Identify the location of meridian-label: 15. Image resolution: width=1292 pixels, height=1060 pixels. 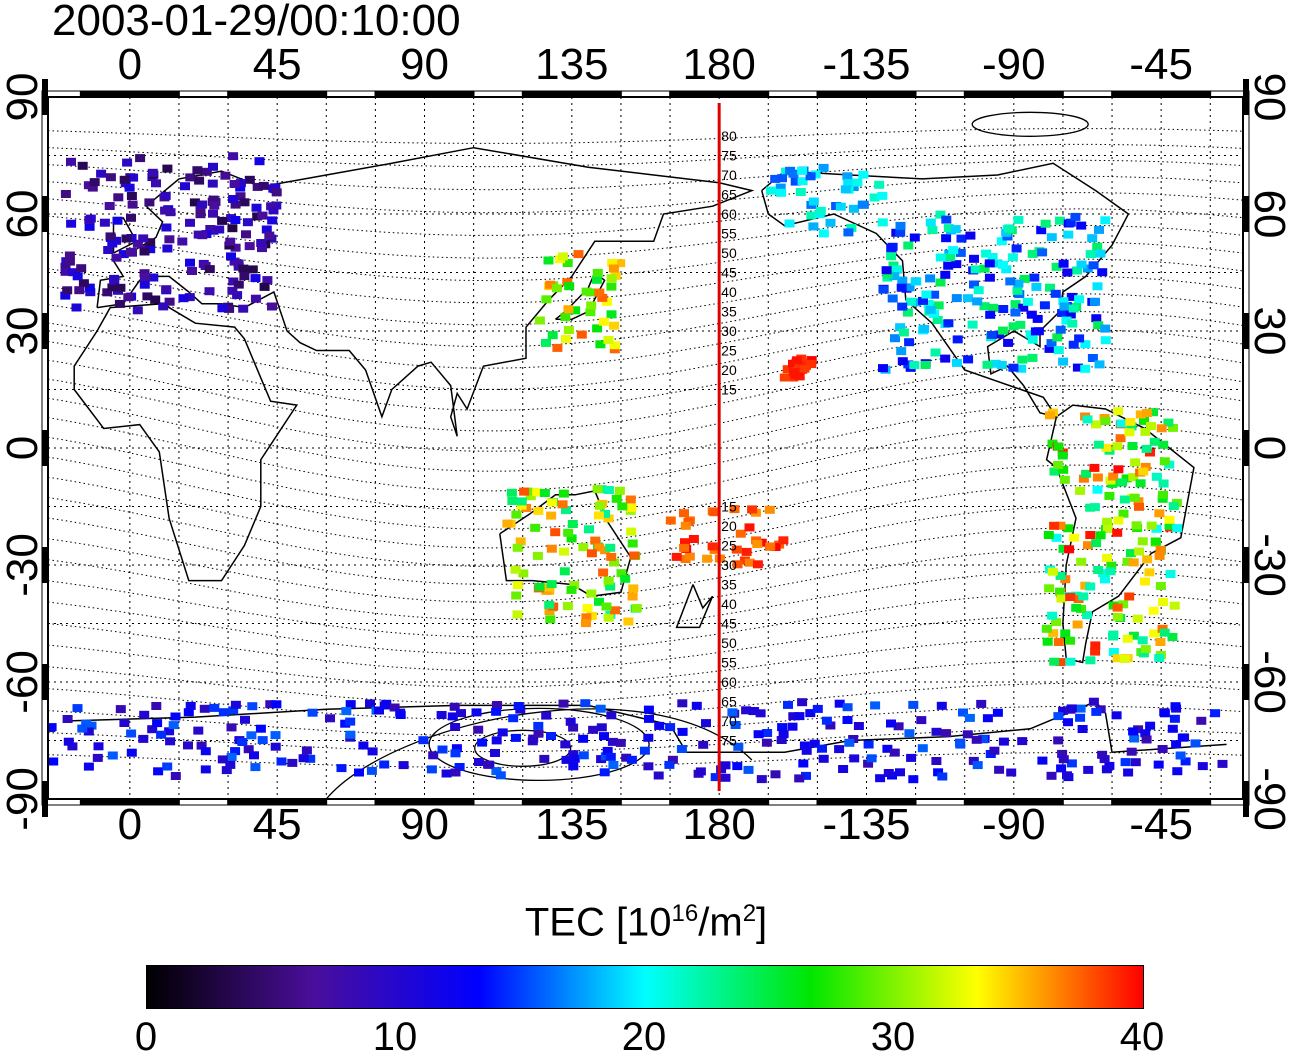
(729, 390).